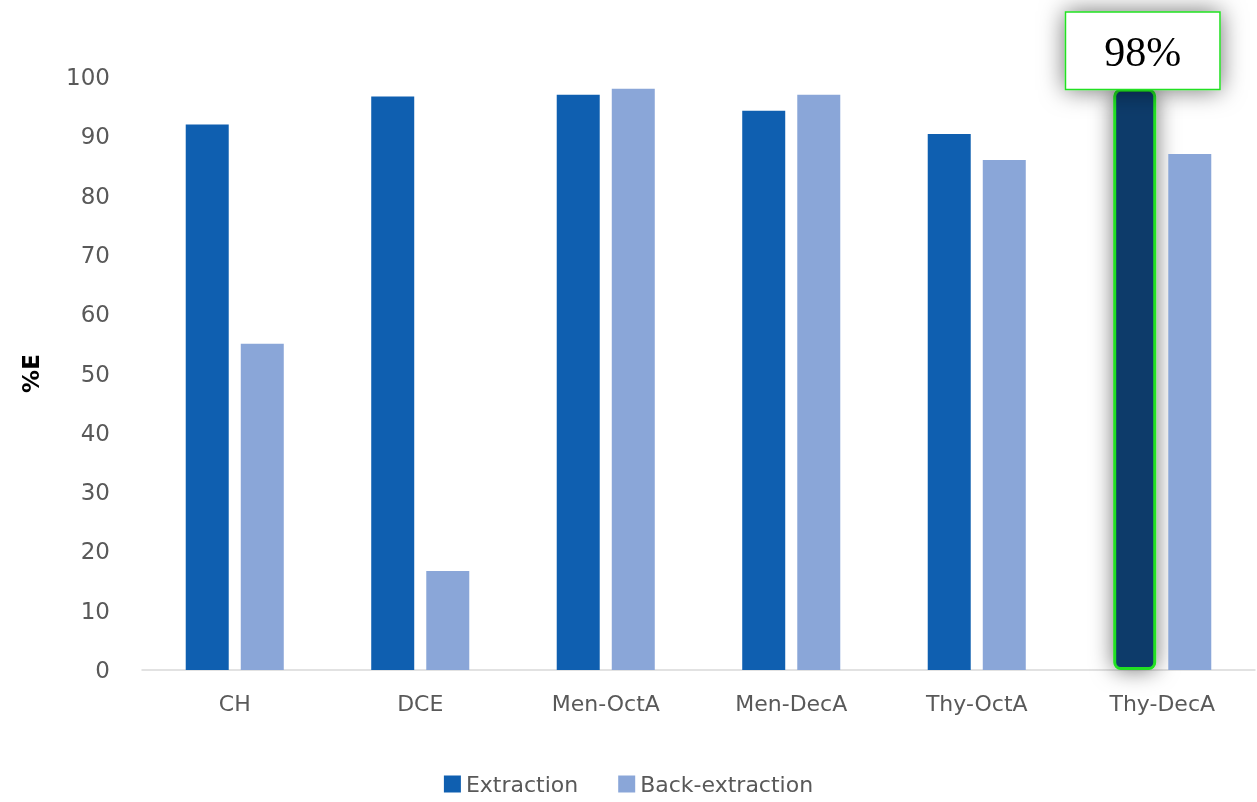  I want to click on y-tick-label: 30, so click(95, 492).